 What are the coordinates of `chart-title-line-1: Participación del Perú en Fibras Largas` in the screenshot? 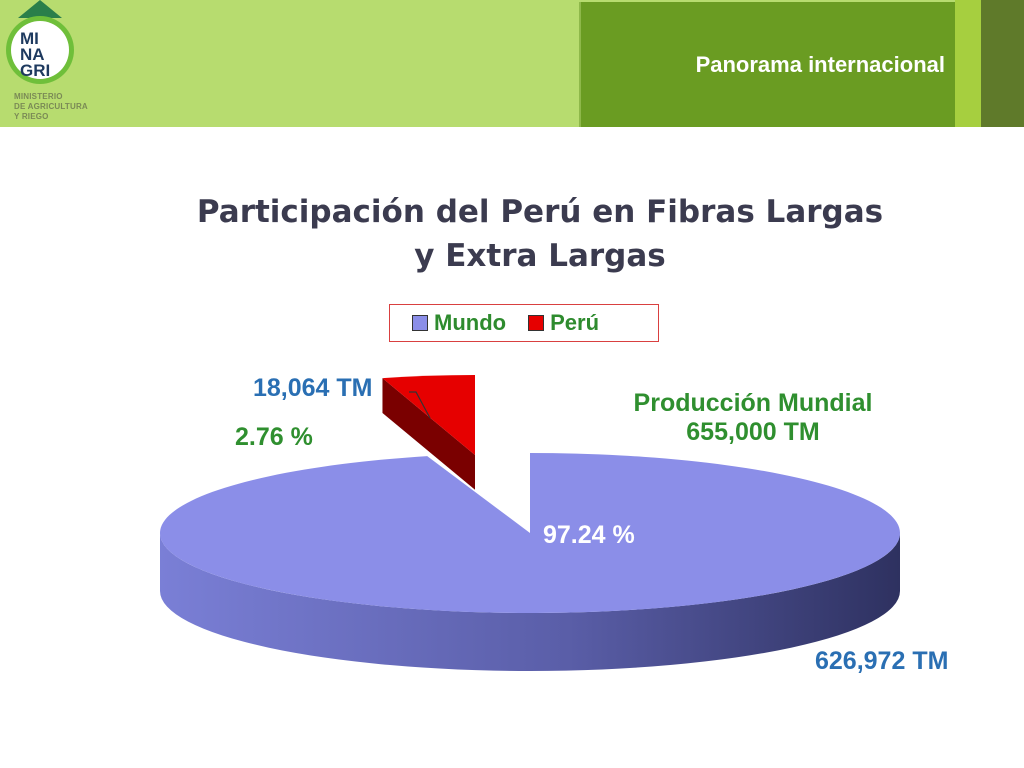 It's located at (540, 212).